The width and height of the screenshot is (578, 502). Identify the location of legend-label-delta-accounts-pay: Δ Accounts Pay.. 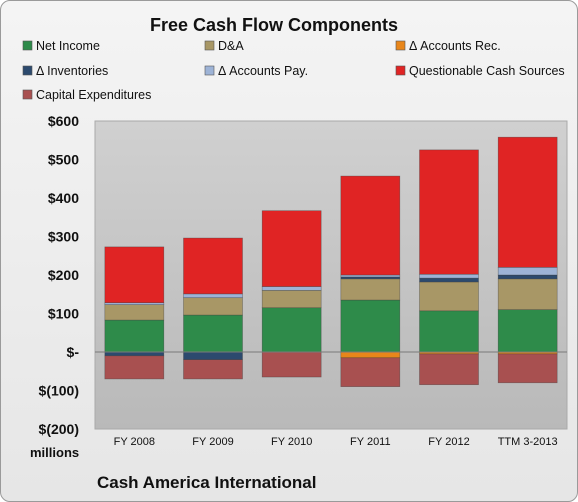
(263, 71).